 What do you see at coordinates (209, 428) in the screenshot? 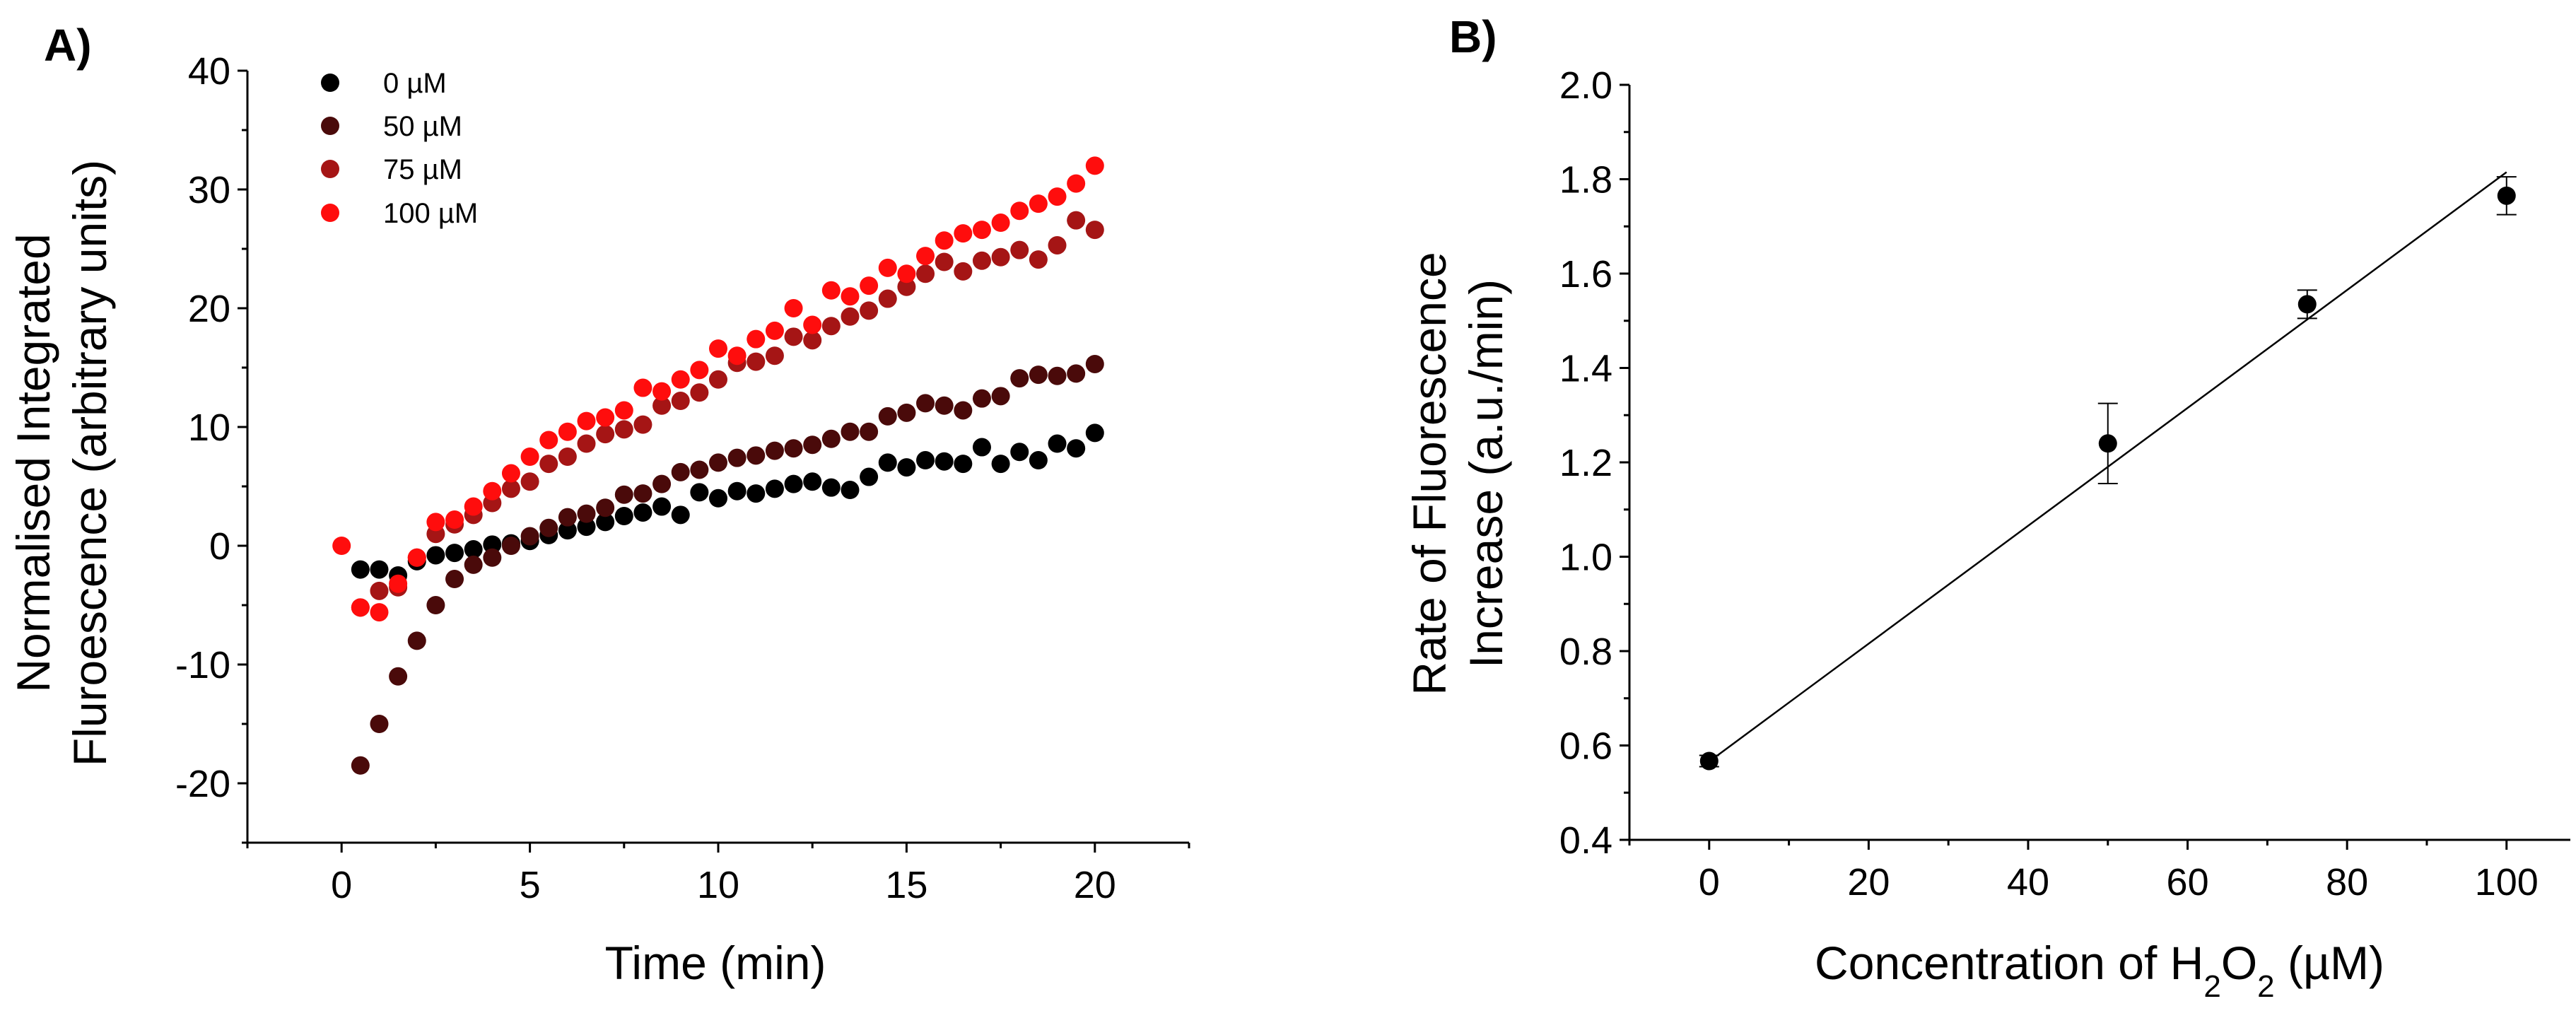
I see `panel-a-y-tick-label: 10` at bounding box center [209, 428].